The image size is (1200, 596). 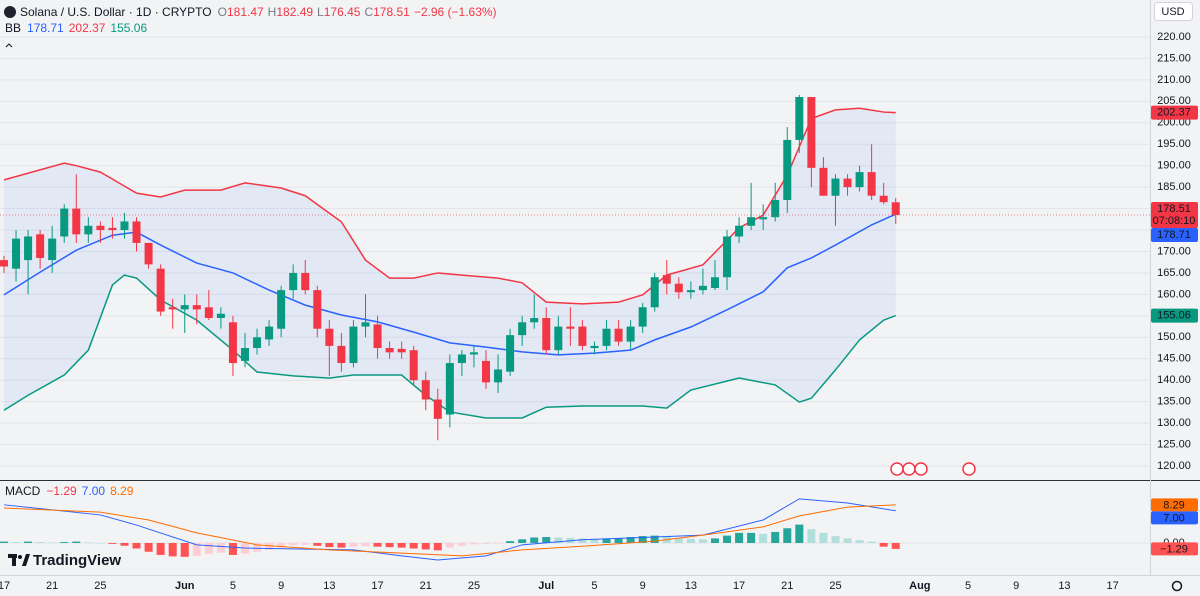 What do you see at coordinates (342, 12) in the screenshot?
I see `quote-value: 176.45` at bounding box center [342, 12].